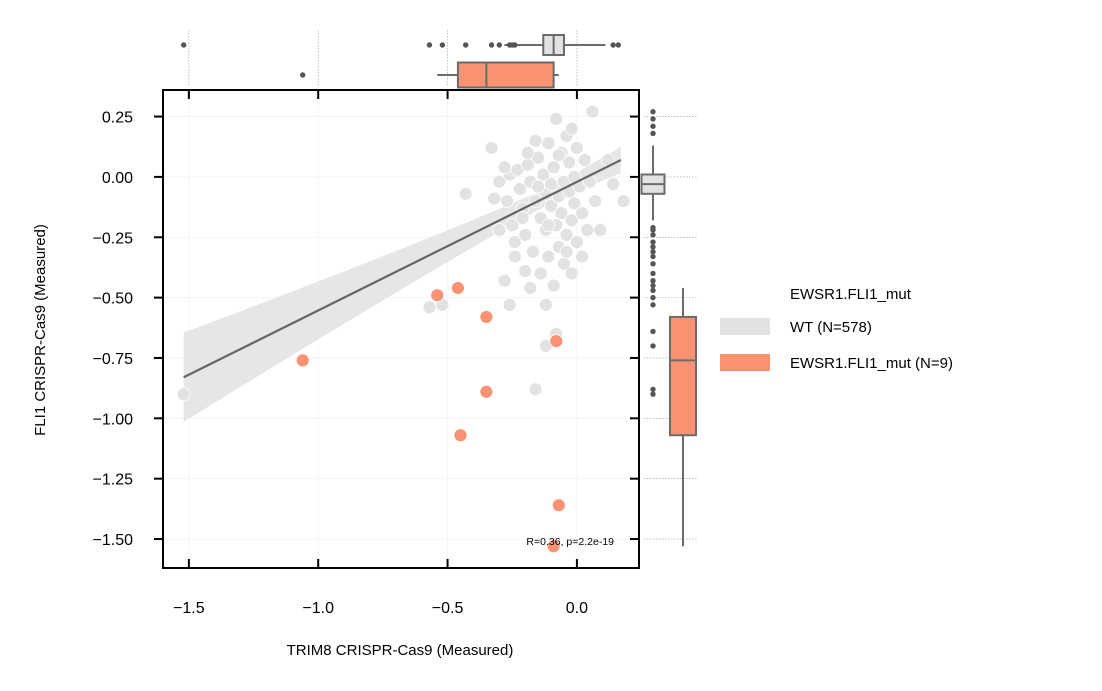 This screenshot has height=691, width=1102. Describe the element at coordinates (113, 238) in the screenshot. I see `y-tick-label-2: −0.25` at that location.